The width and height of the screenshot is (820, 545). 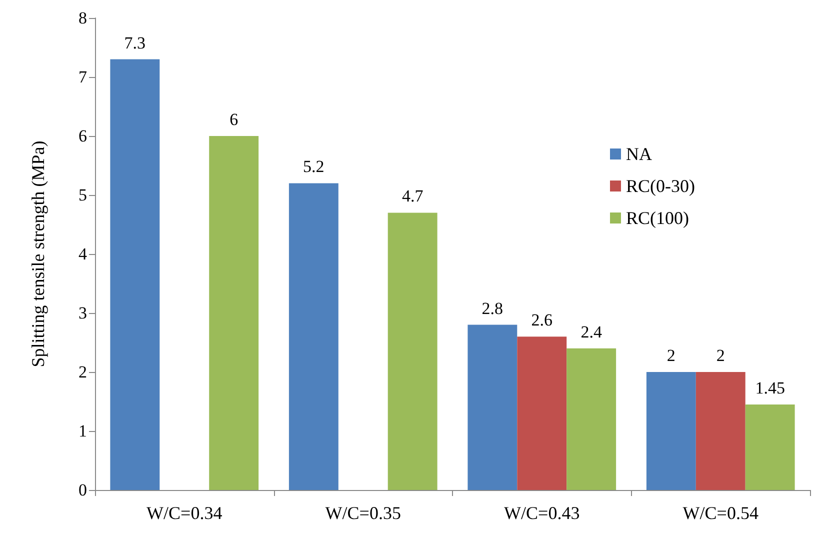 What do you see at coordinates (541, 320) in the screenshot?
I see `data-label: 2.6` at bounding box center [541, 320].